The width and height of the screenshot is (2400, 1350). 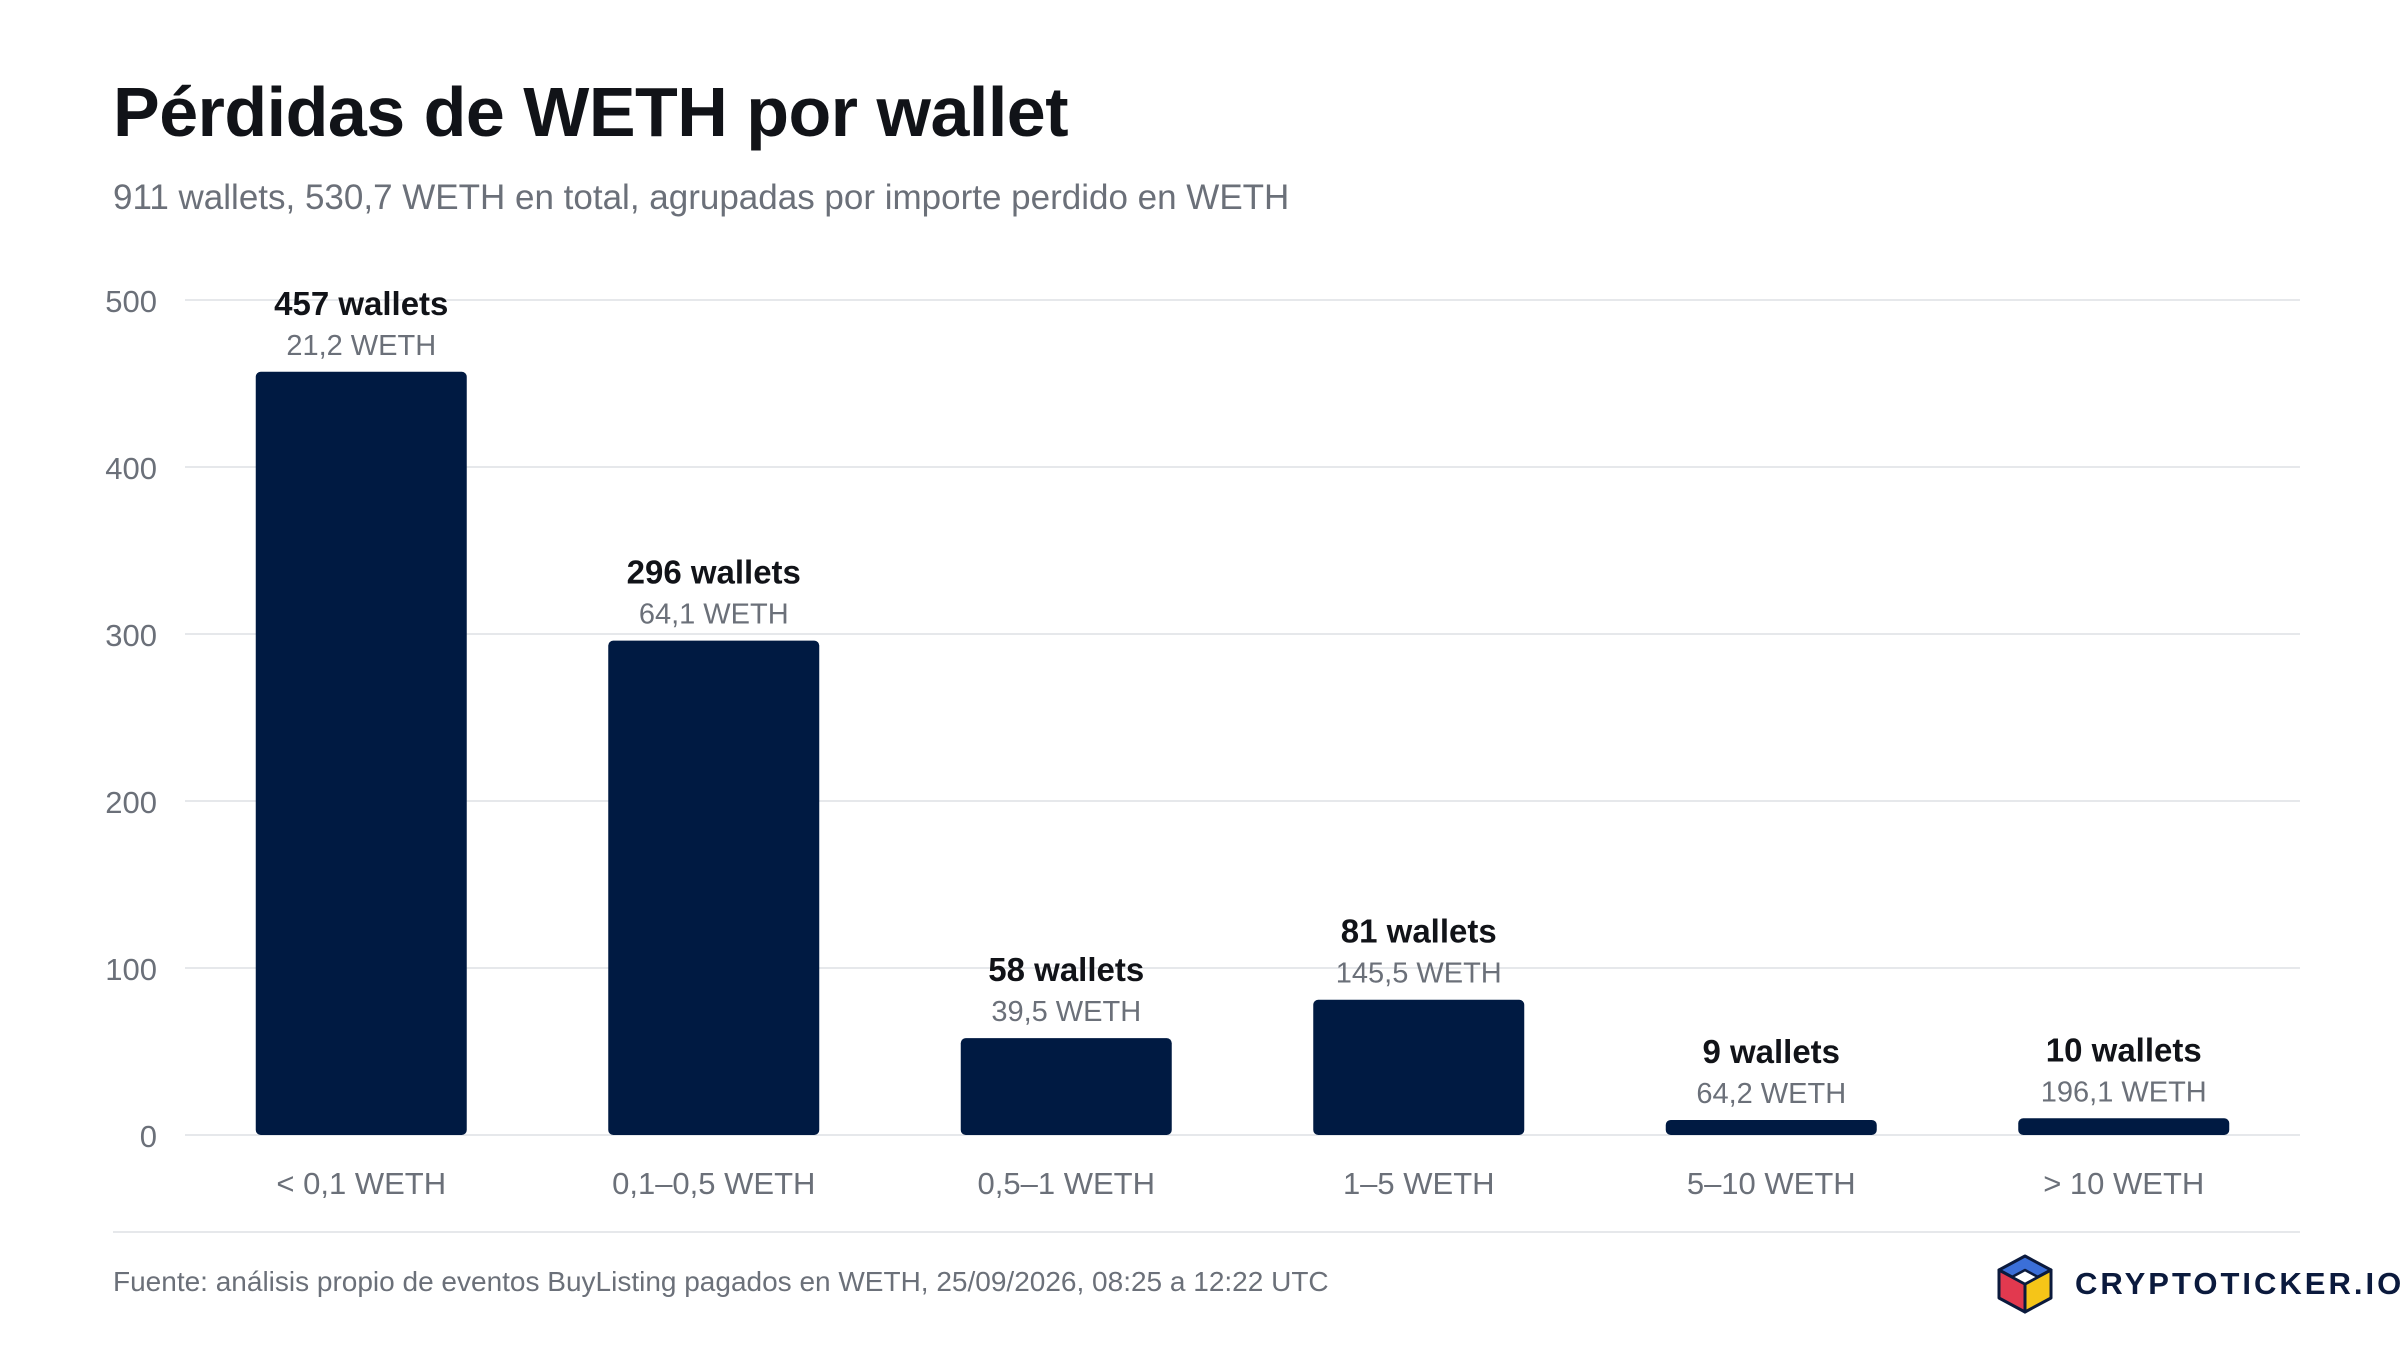 What do you see at coordinates (1066, 1183) in the screenshot?
I see `x-tick-label: 0,5–1 WETH` at bounding box center [1066, 1183].